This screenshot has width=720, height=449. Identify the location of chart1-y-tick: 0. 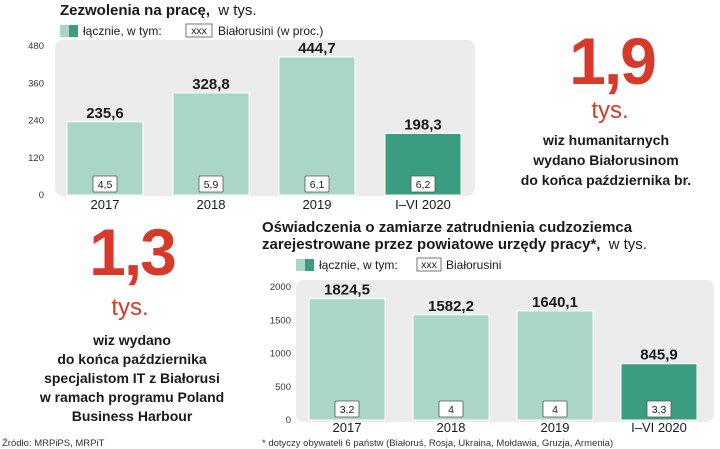
(41, 195).